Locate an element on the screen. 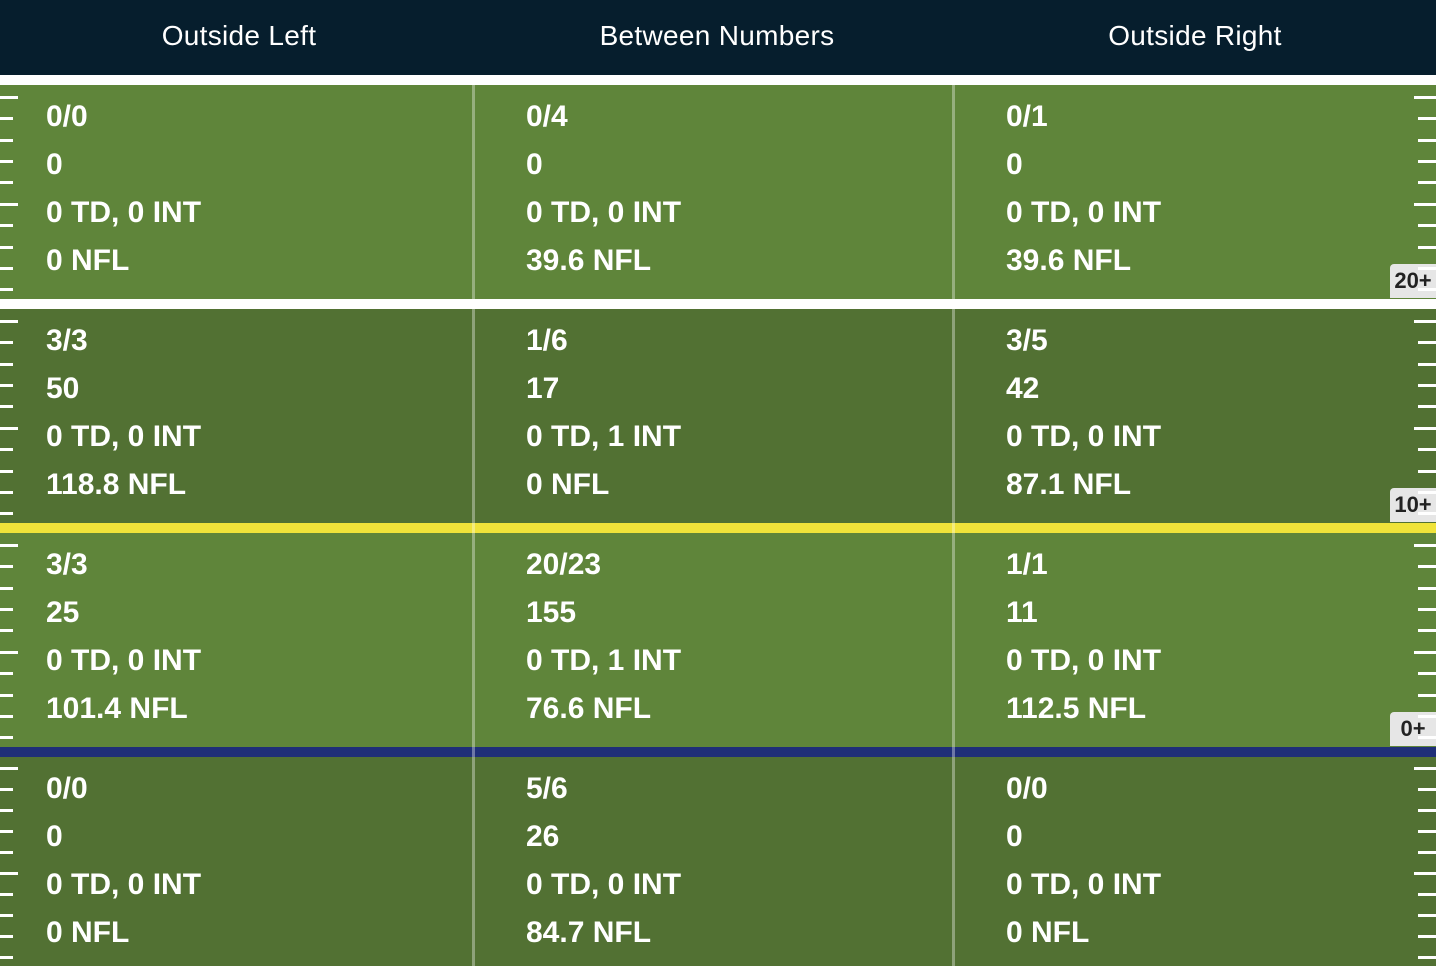 The height and width of the screenshot is (966, 1436). completions: 3/3 is located at coordinates (67, 340).